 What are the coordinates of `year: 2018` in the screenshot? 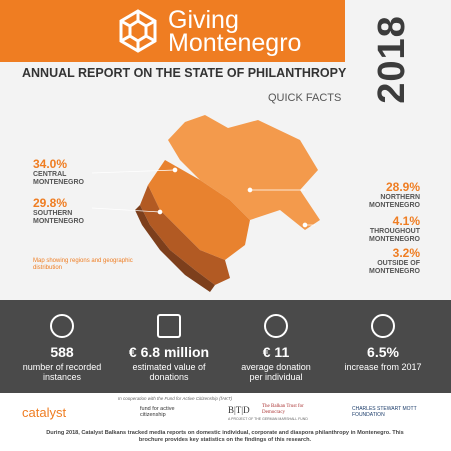 It's located at (392, 57).